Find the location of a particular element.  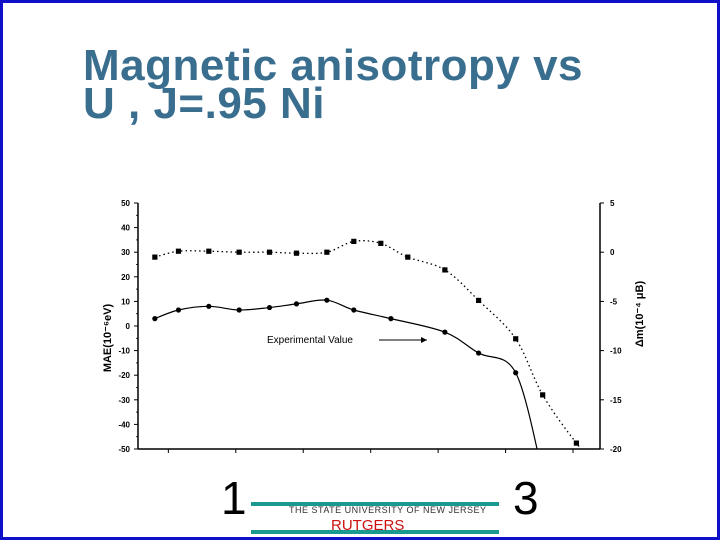

left-tick-label: 50 is located at coordinates (125, 203).